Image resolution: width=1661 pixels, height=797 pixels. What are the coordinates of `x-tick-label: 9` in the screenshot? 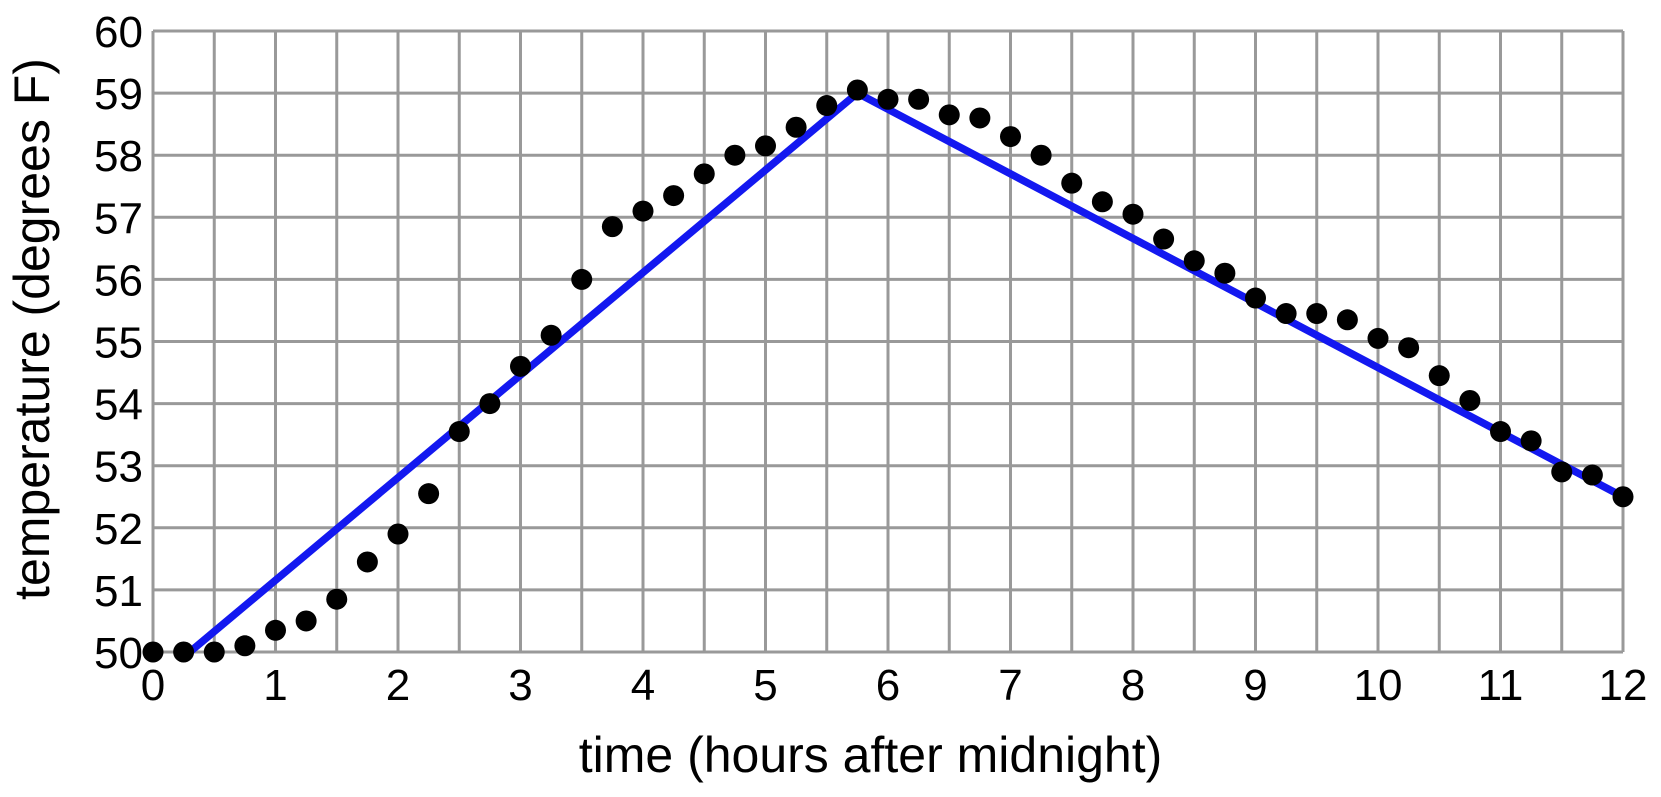 It's located at (1255, 685).